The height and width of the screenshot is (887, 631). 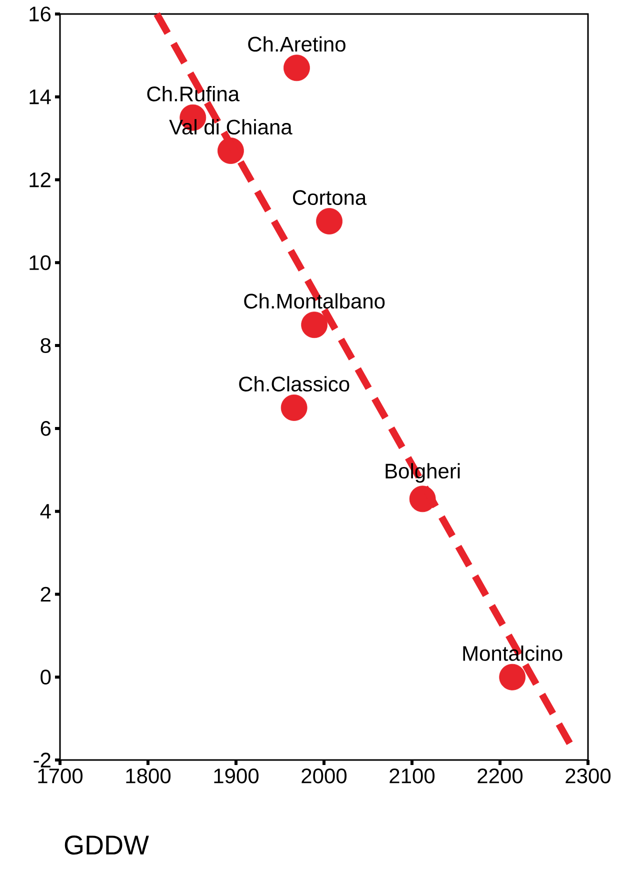 What do you see at coordinates (230, 127) in the screenshot?
I see `annotation: Val di Chiana` at bounding box center [230, 127].